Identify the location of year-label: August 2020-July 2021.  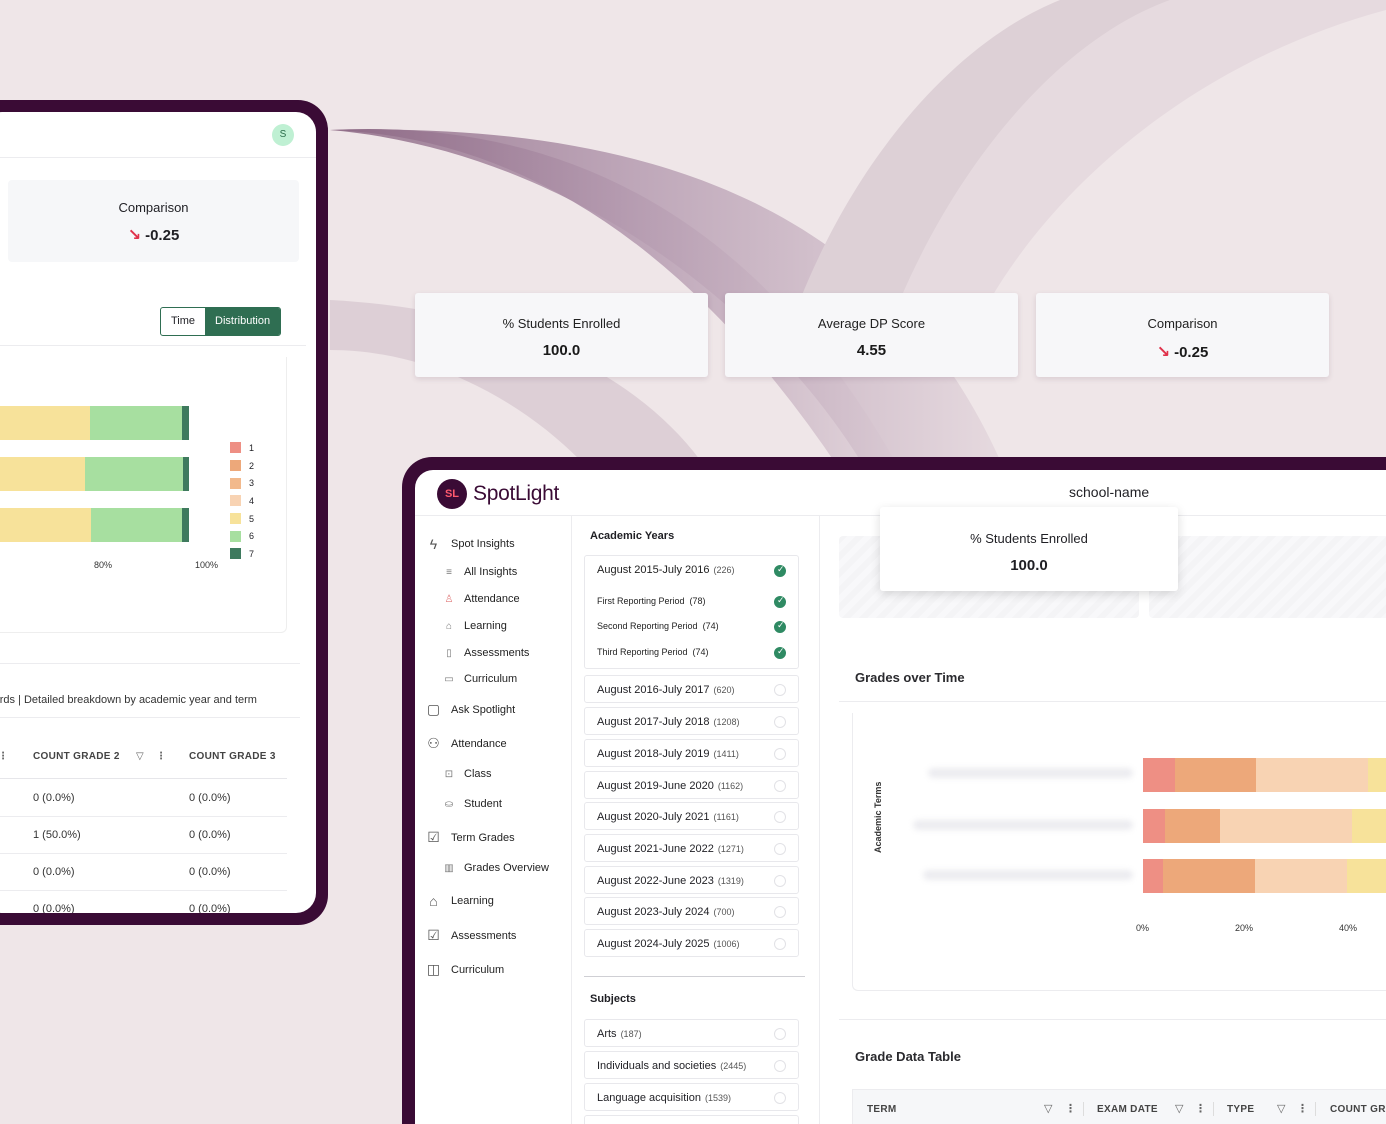
(653, 817).